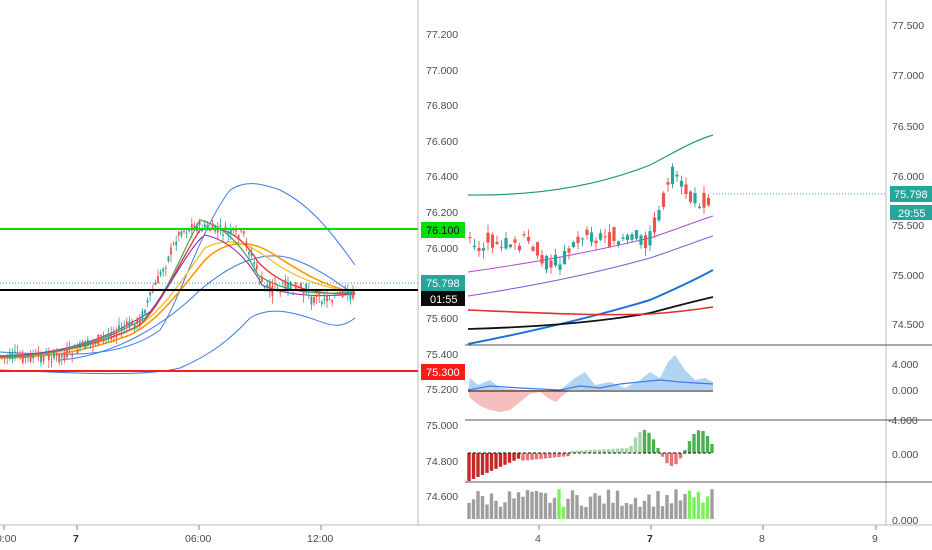  I want to click on bollinger-middle-line, so click(207, 308).